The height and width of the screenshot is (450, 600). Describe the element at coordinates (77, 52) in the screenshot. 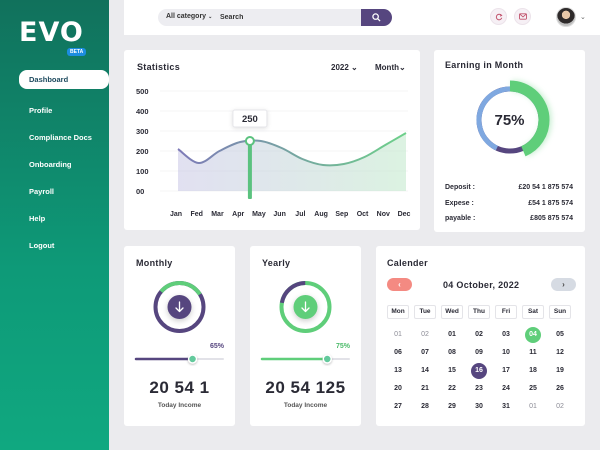

I see `beta-badge: BETA` at that location.